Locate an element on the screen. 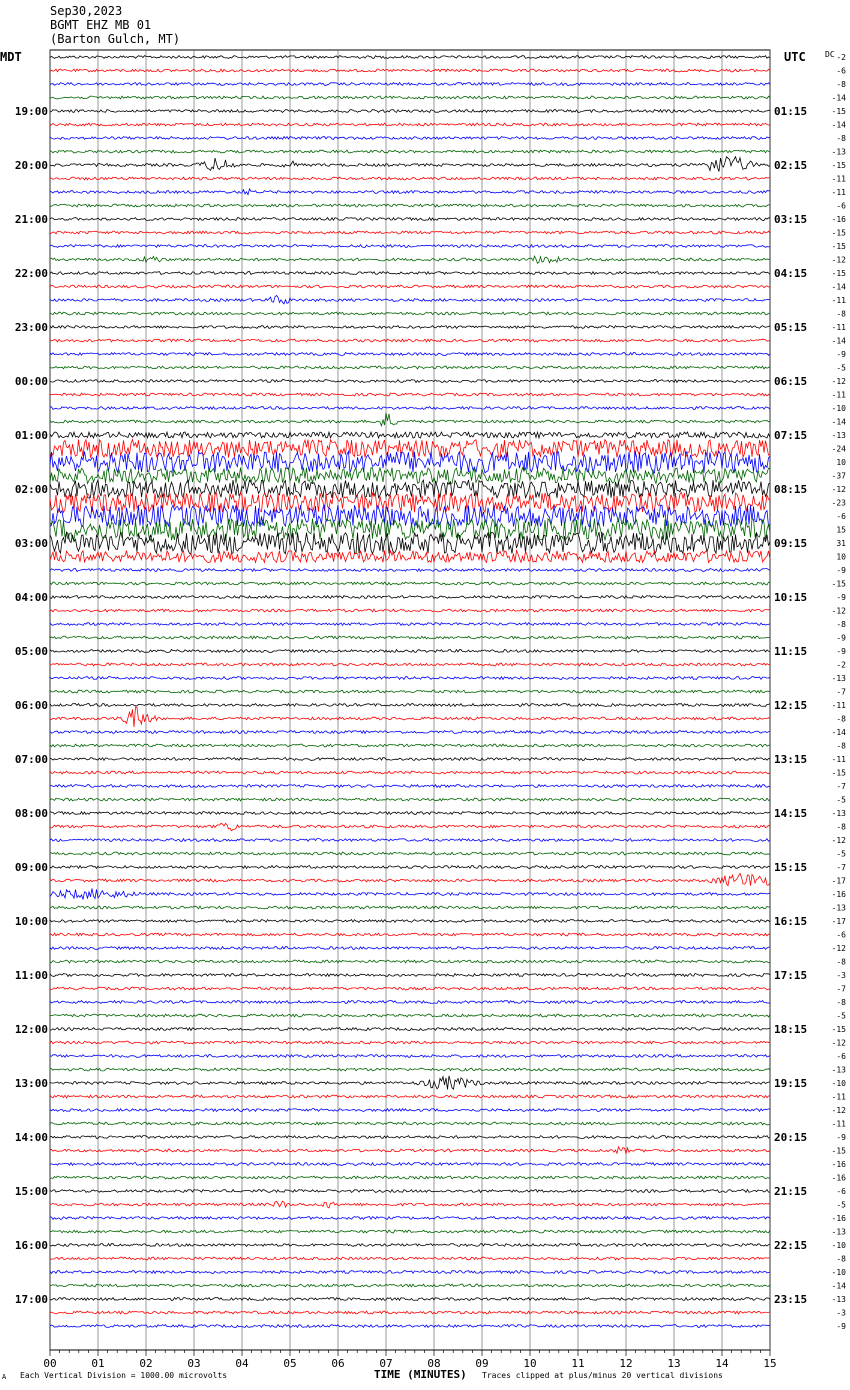  hour-label-local: 10:00 is located at coordinates (31, 921).